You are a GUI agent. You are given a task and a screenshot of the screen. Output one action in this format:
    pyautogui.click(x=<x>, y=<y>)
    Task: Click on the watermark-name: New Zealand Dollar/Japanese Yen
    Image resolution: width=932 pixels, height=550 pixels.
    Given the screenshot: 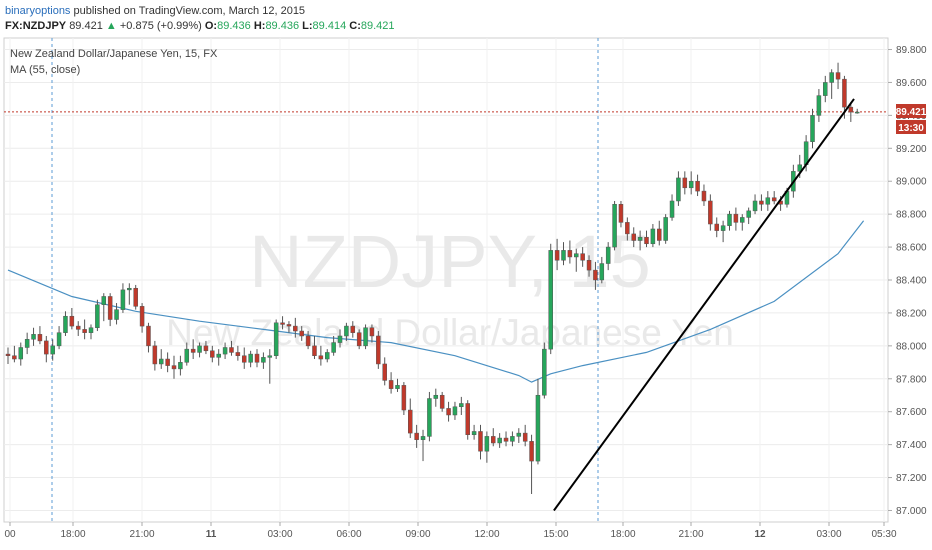 What is the action you would take?
    pyautogui.click(x=450, y=332)
    